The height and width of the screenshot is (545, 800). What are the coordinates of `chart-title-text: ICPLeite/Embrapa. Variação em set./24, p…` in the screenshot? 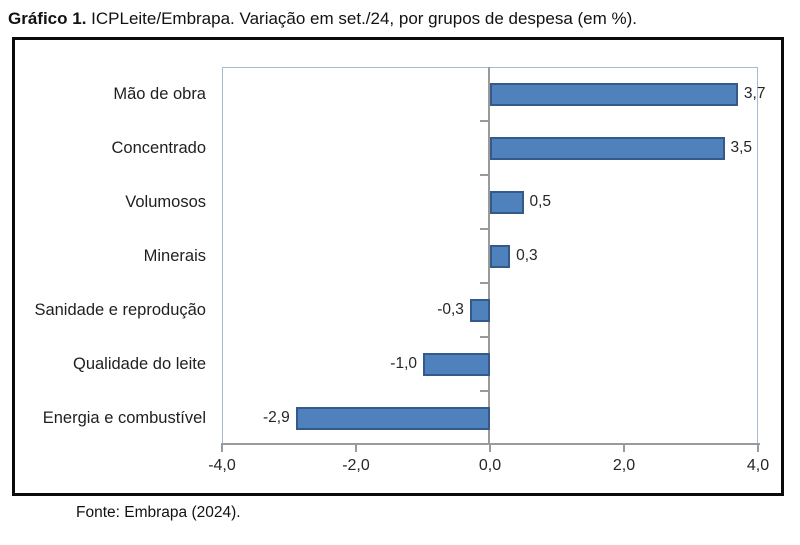 It's located at (361, 18).